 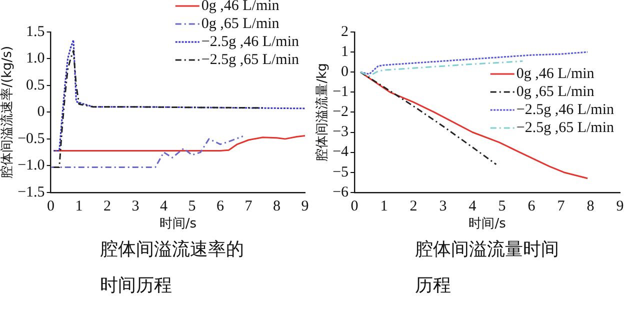 I want to click on y-tick-label: −5, so click(x=340, y=172).